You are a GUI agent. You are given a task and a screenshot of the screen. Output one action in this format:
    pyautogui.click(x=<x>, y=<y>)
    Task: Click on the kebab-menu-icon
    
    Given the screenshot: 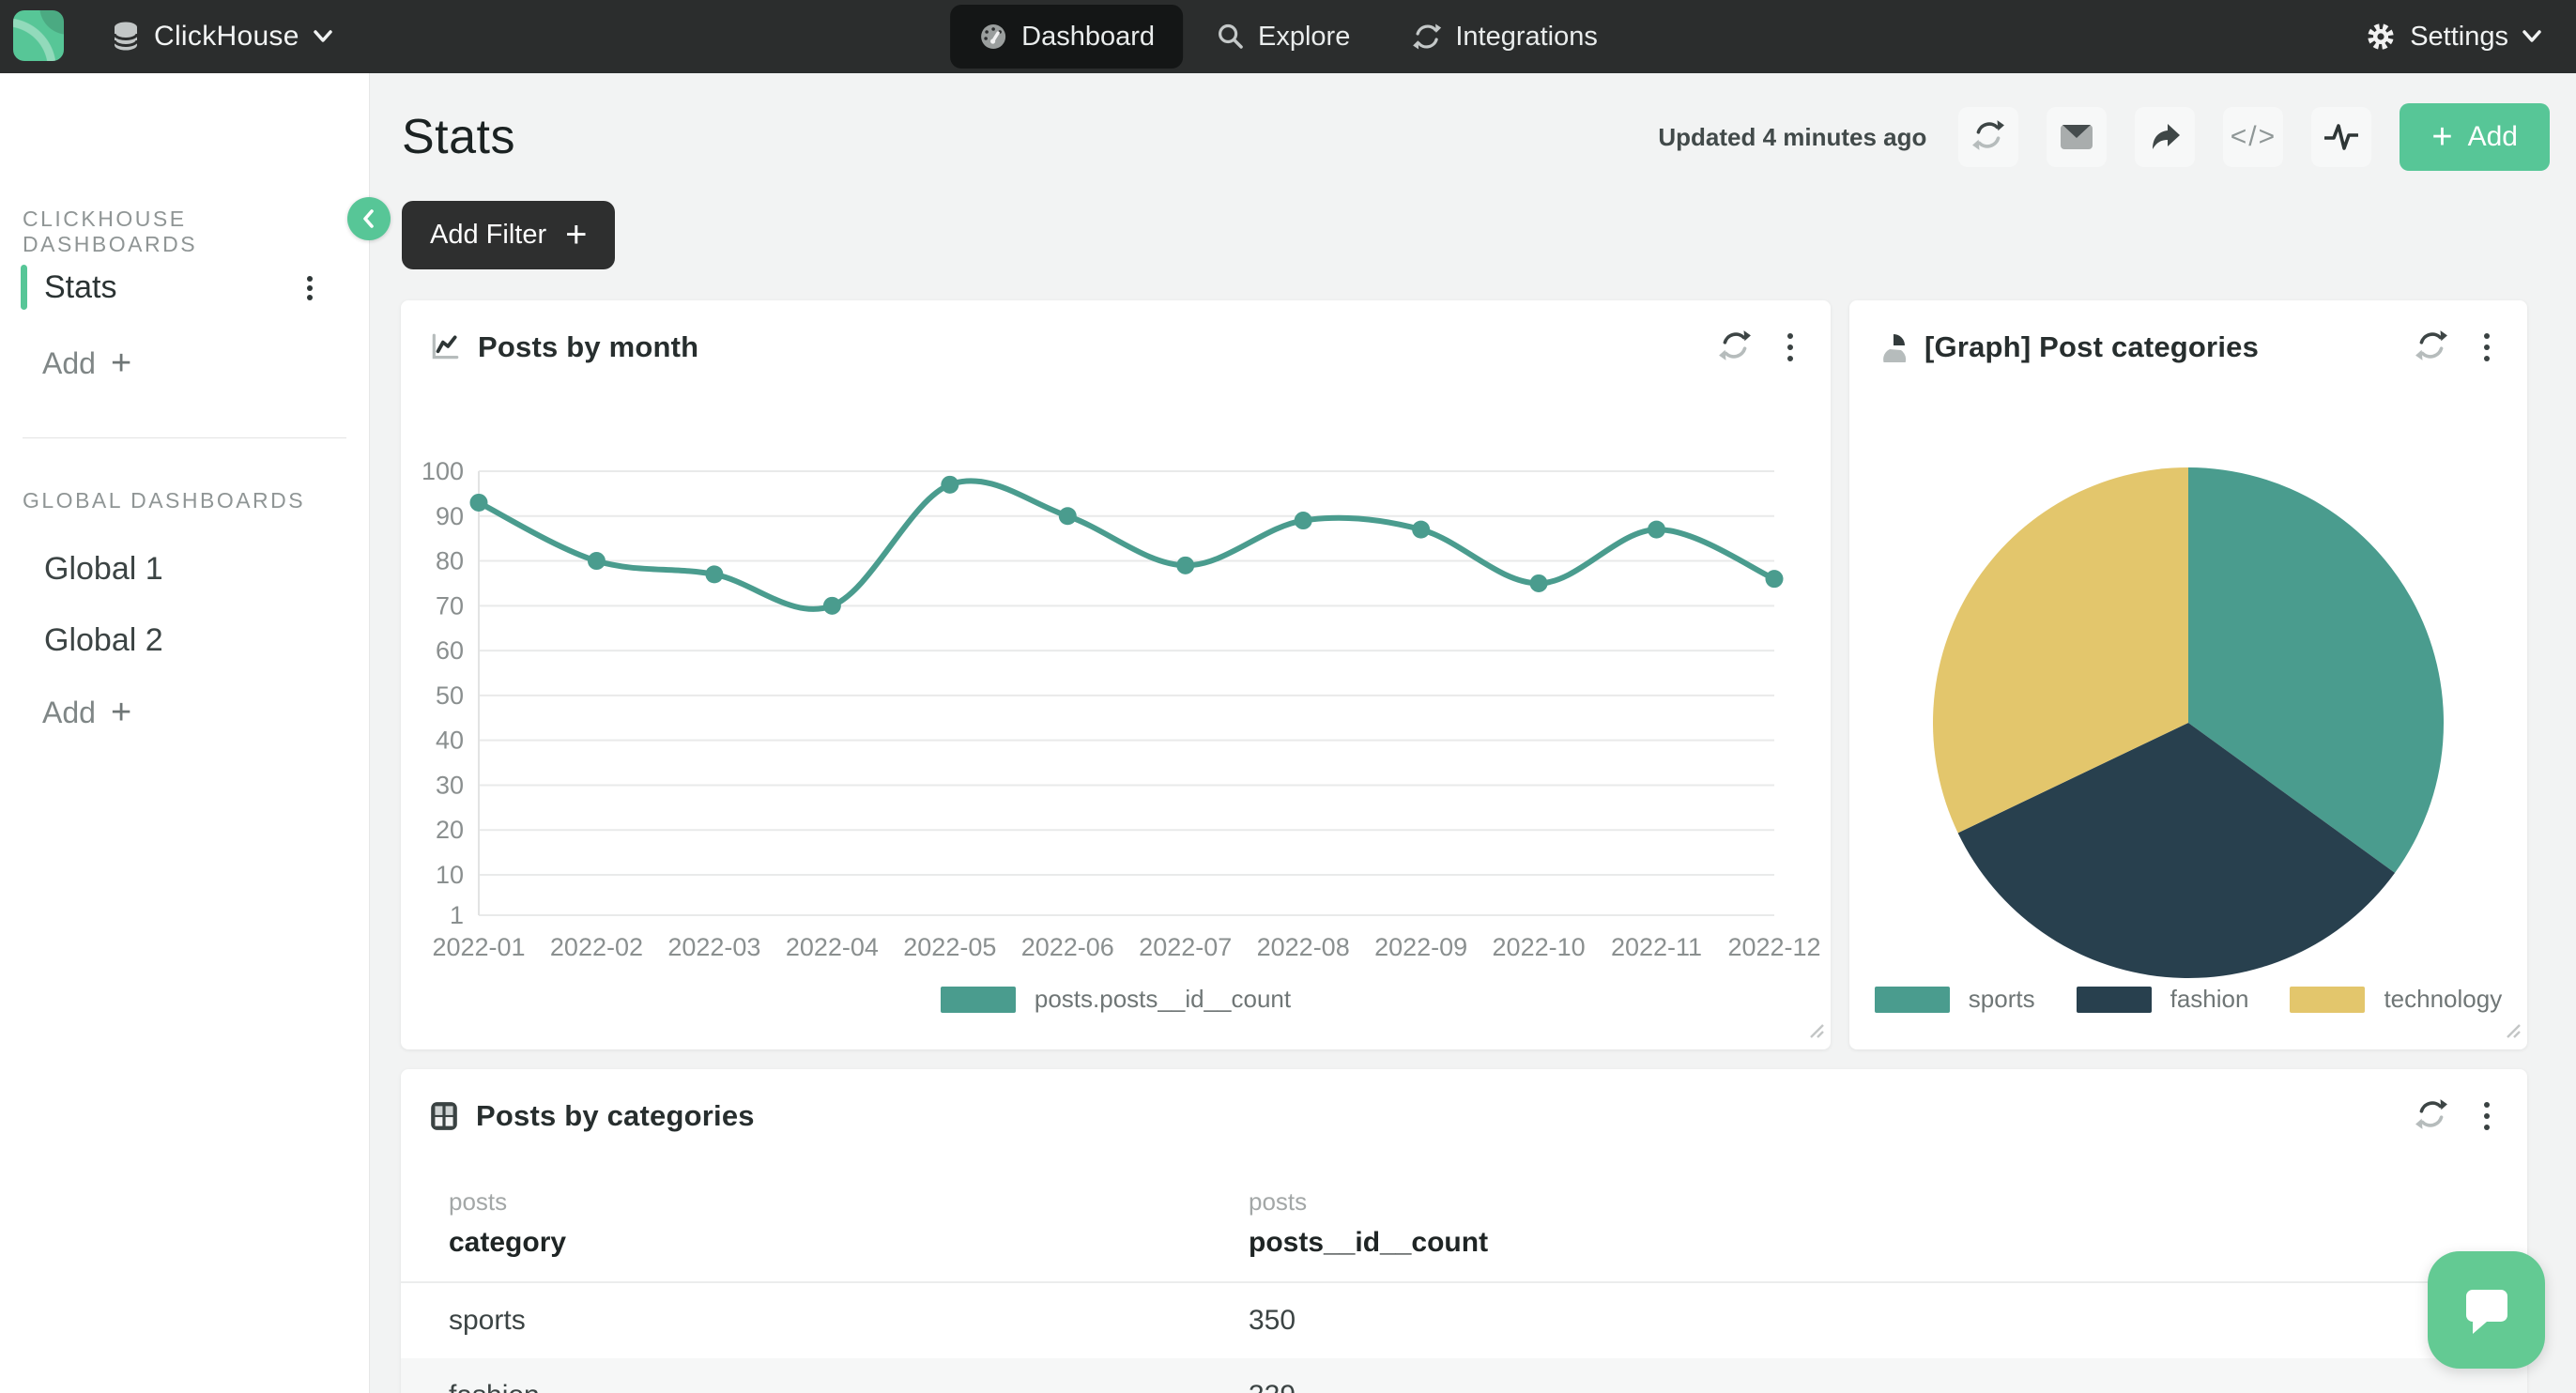 What is the action you would take?
    pyautogui.click(x=310, y=288)
    